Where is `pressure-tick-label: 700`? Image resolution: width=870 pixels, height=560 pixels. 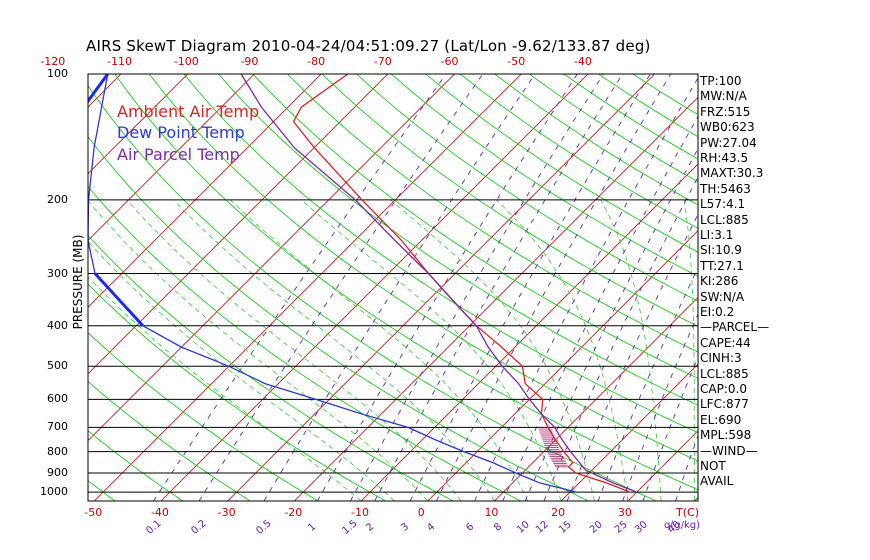 pressure-tick-label: 700 is located at coordinates (57, 427).